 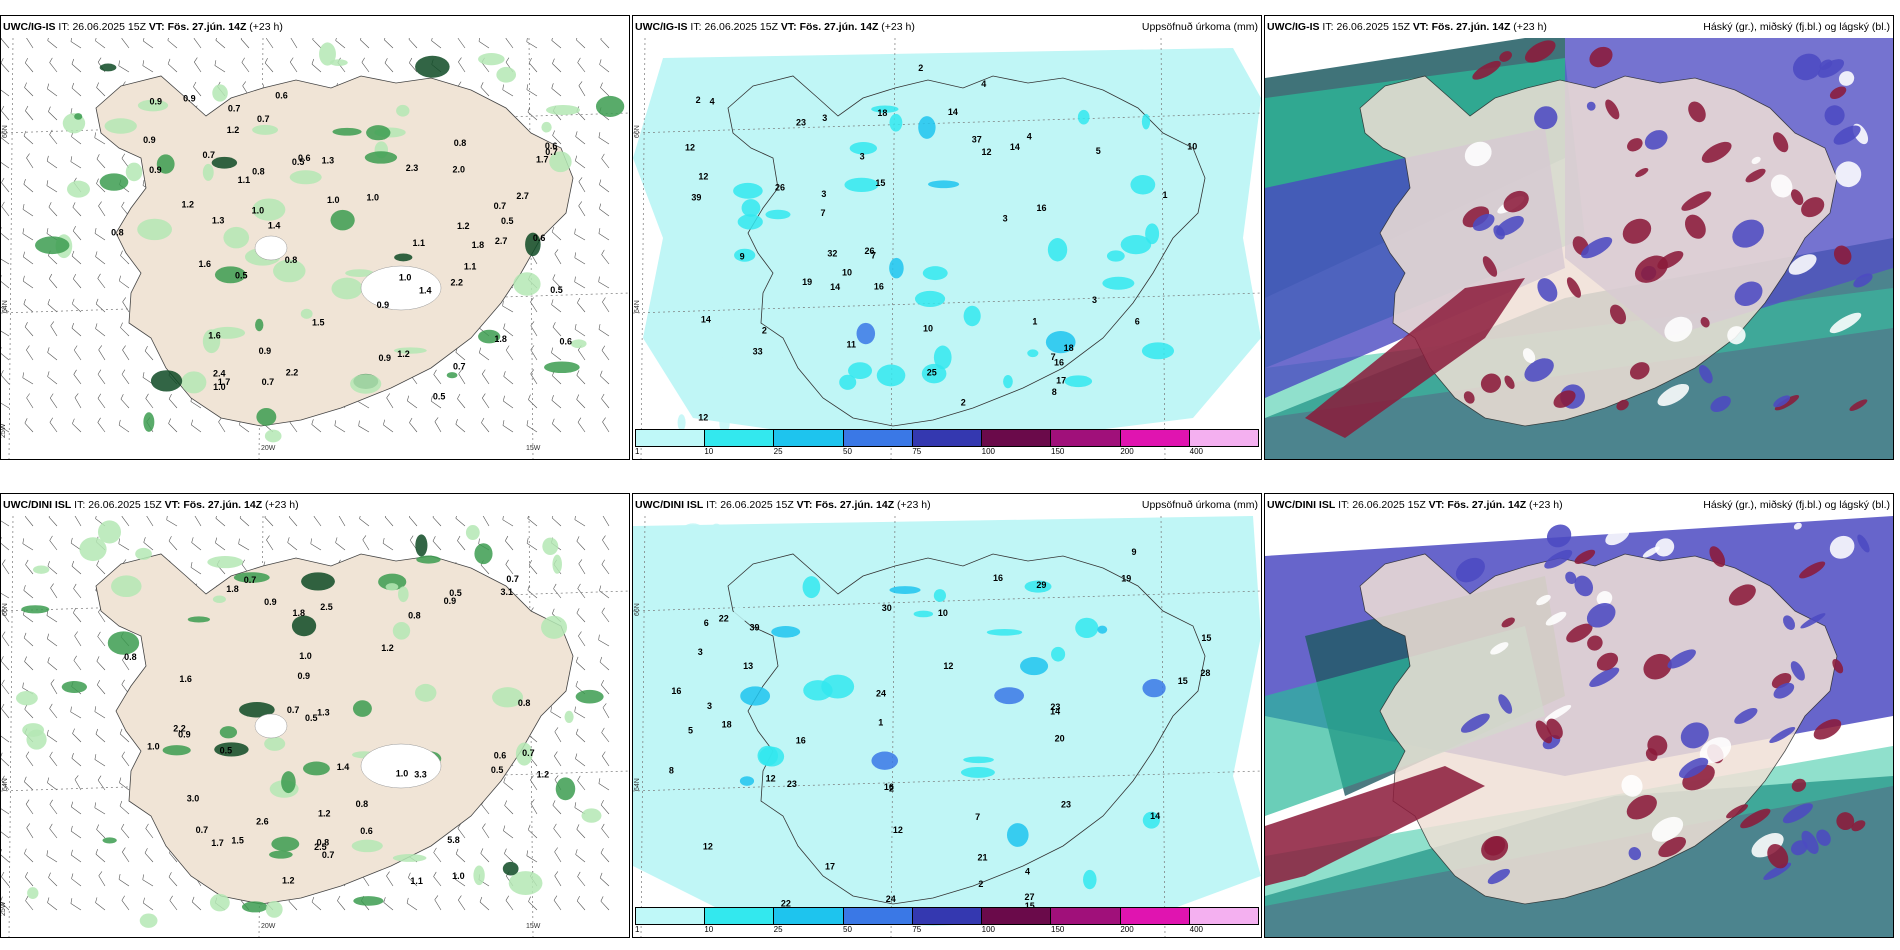 What do you see at coordinates (298, 613) in the screenshot?
I see `precip-value: 1.8` at bounding box center [298, 613].